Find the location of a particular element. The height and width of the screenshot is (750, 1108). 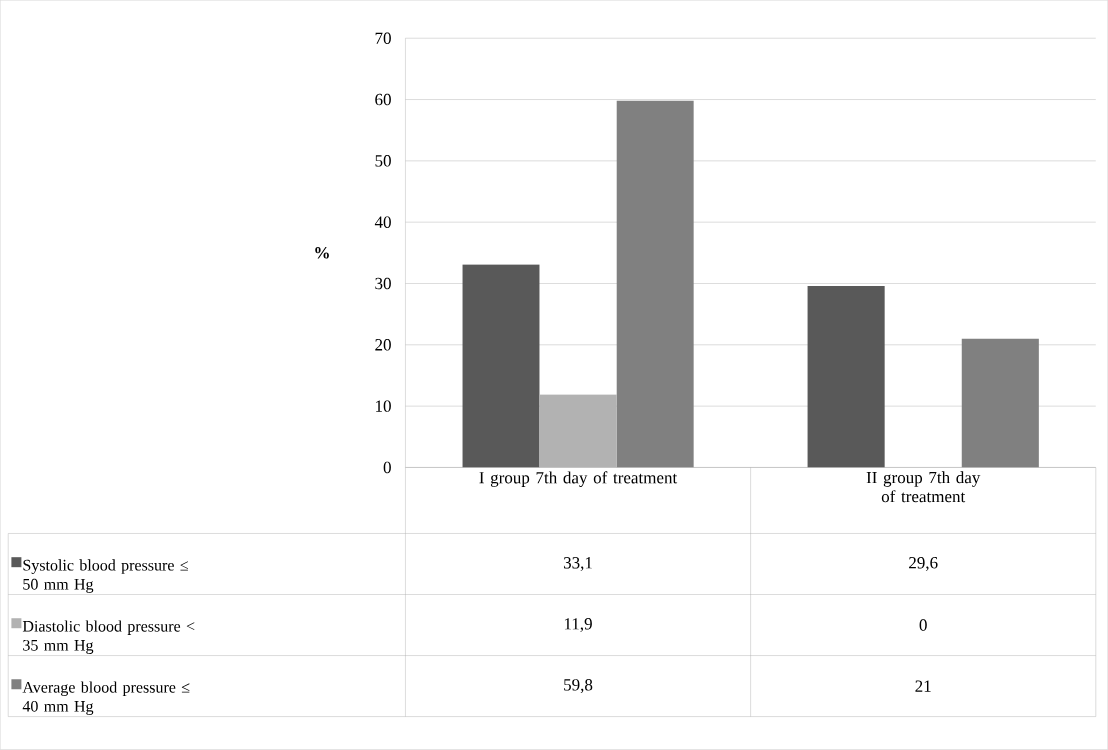

y-tick-label: 0 is located at coordinates (387, 467).